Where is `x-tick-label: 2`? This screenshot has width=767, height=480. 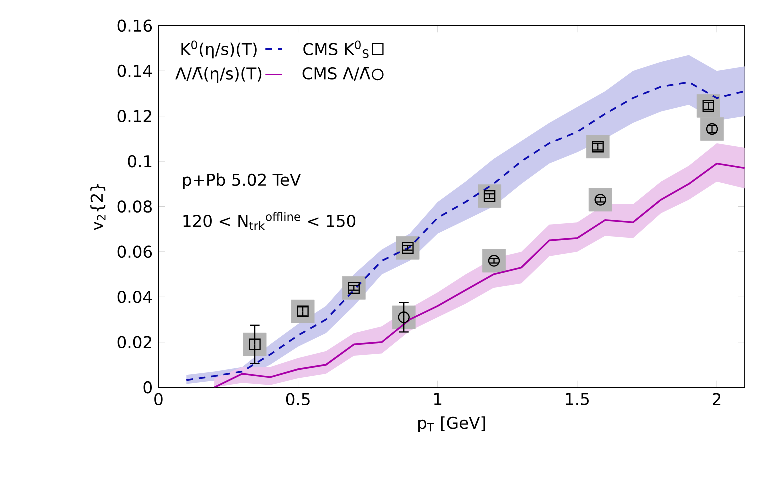 x-tick-label: 2 is located at coordinates (717, 399).